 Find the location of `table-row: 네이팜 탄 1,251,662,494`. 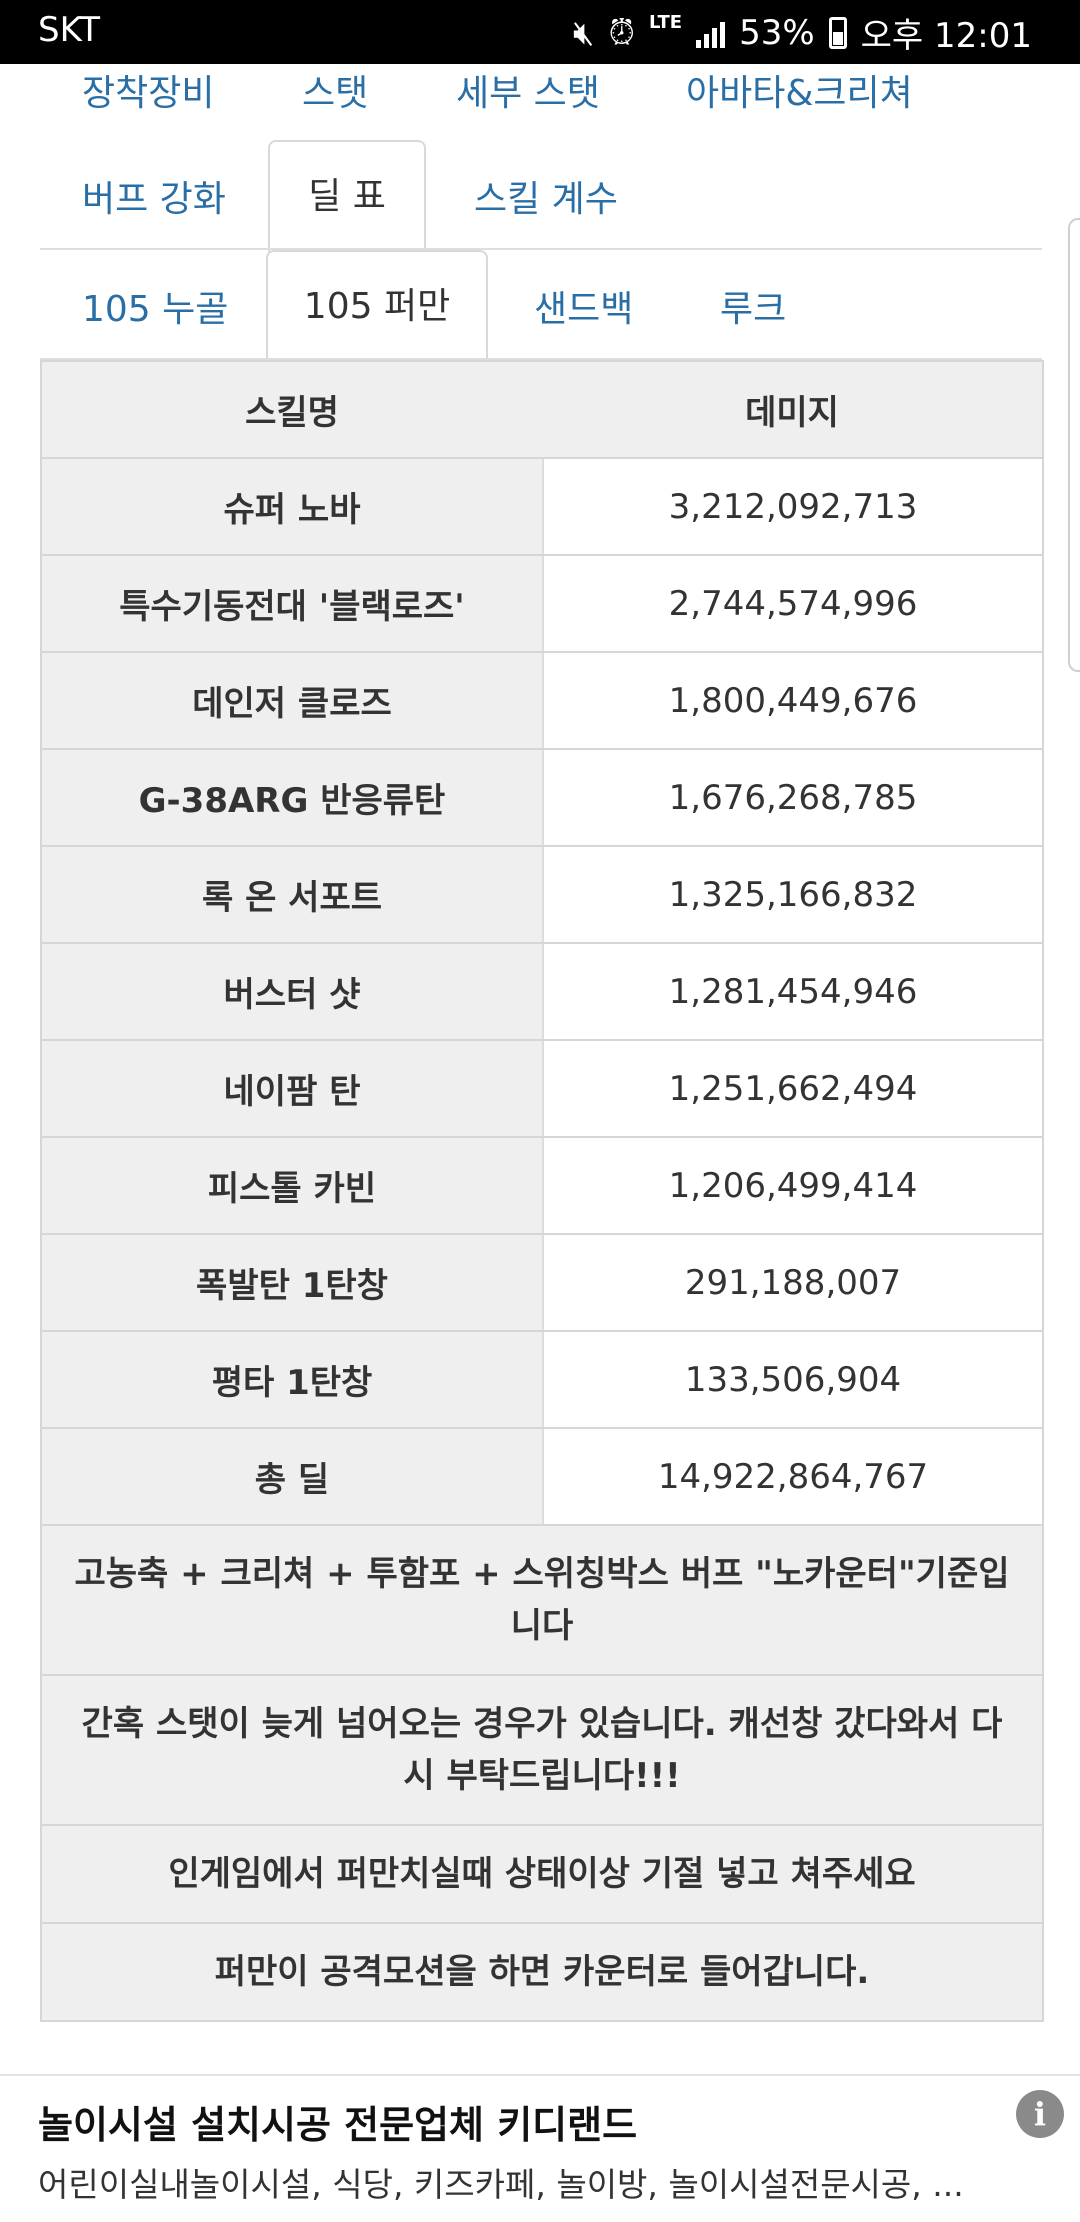

table-row: 네이팜 탄 1,251,662,494 is located at coordinates (542, 1089).